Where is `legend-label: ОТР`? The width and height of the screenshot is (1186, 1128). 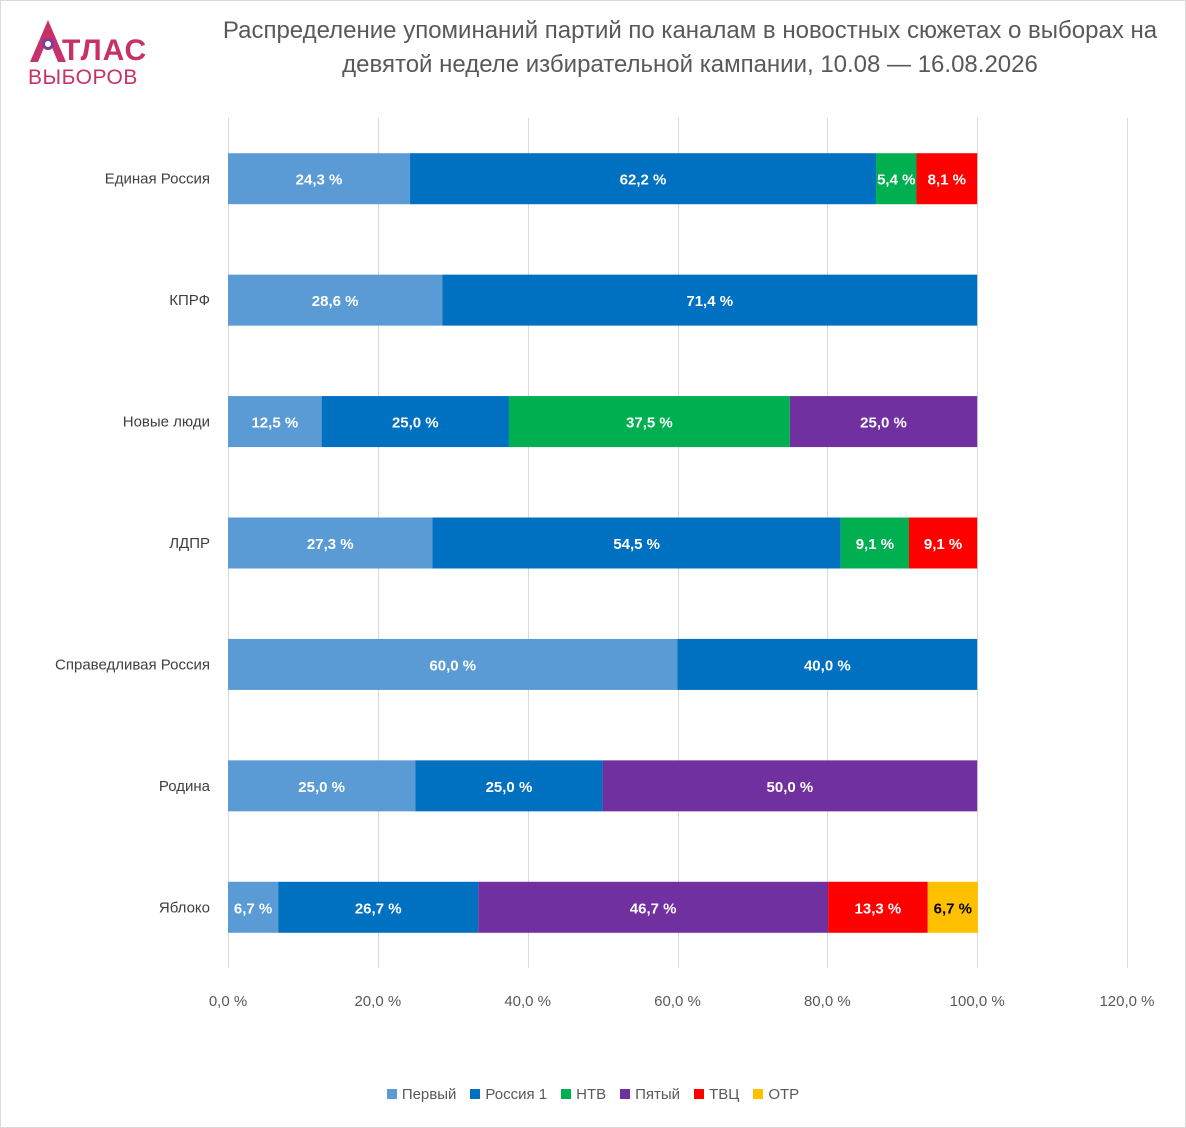
legend-label: ОТР is located at coordinates (784, 1094).